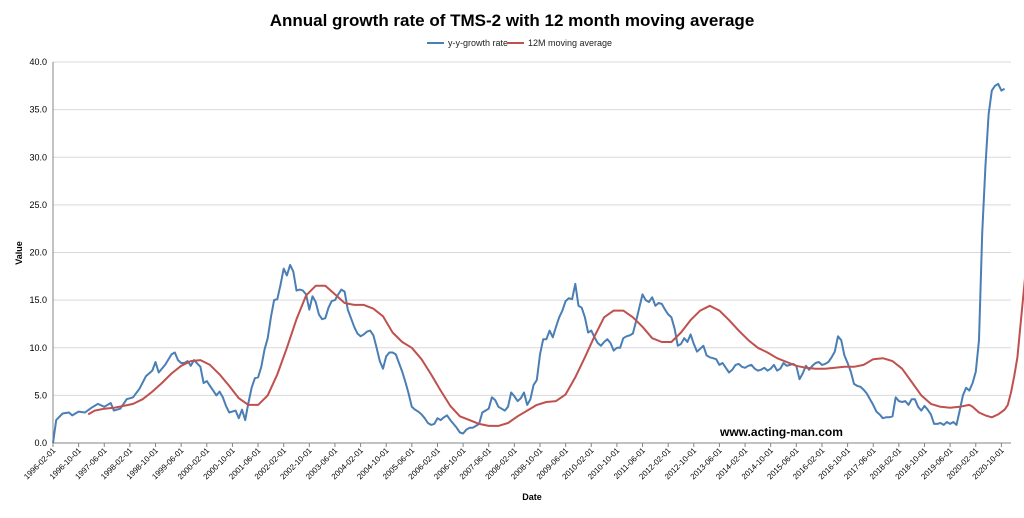 The image size is (1024, 518). What do you see at coordinates (38, 110) in the screenshot?
I see `y-tick-label: 35.0` at bounding box center [38, 110].